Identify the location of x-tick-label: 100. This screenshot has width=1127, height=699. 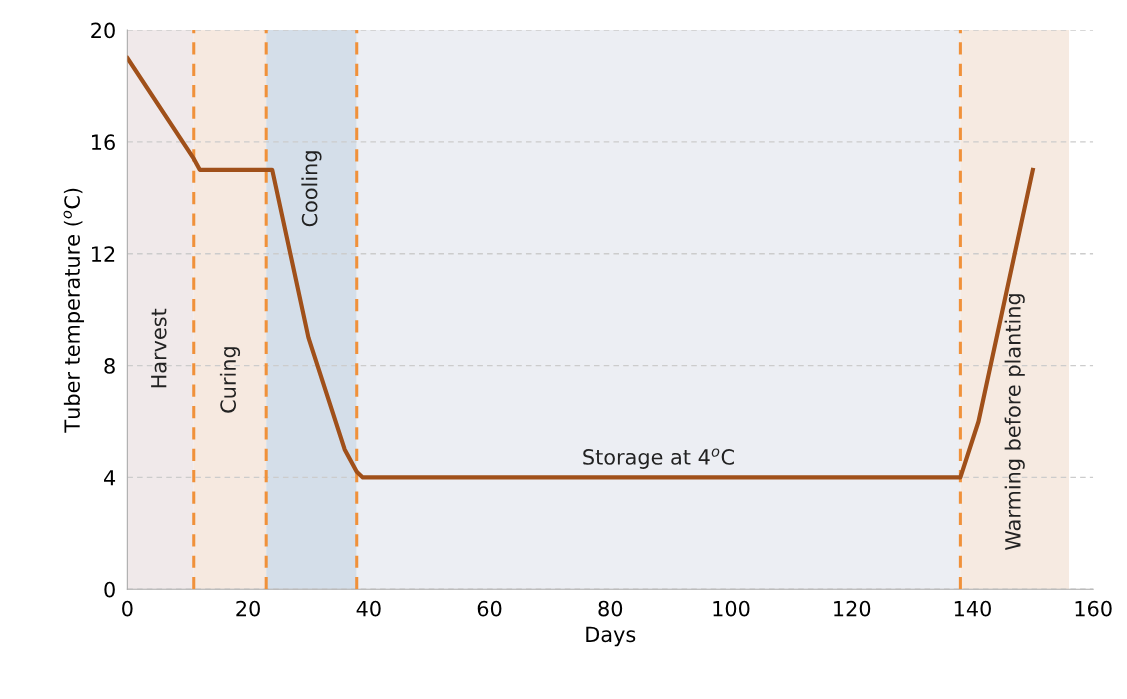
(731, 608).